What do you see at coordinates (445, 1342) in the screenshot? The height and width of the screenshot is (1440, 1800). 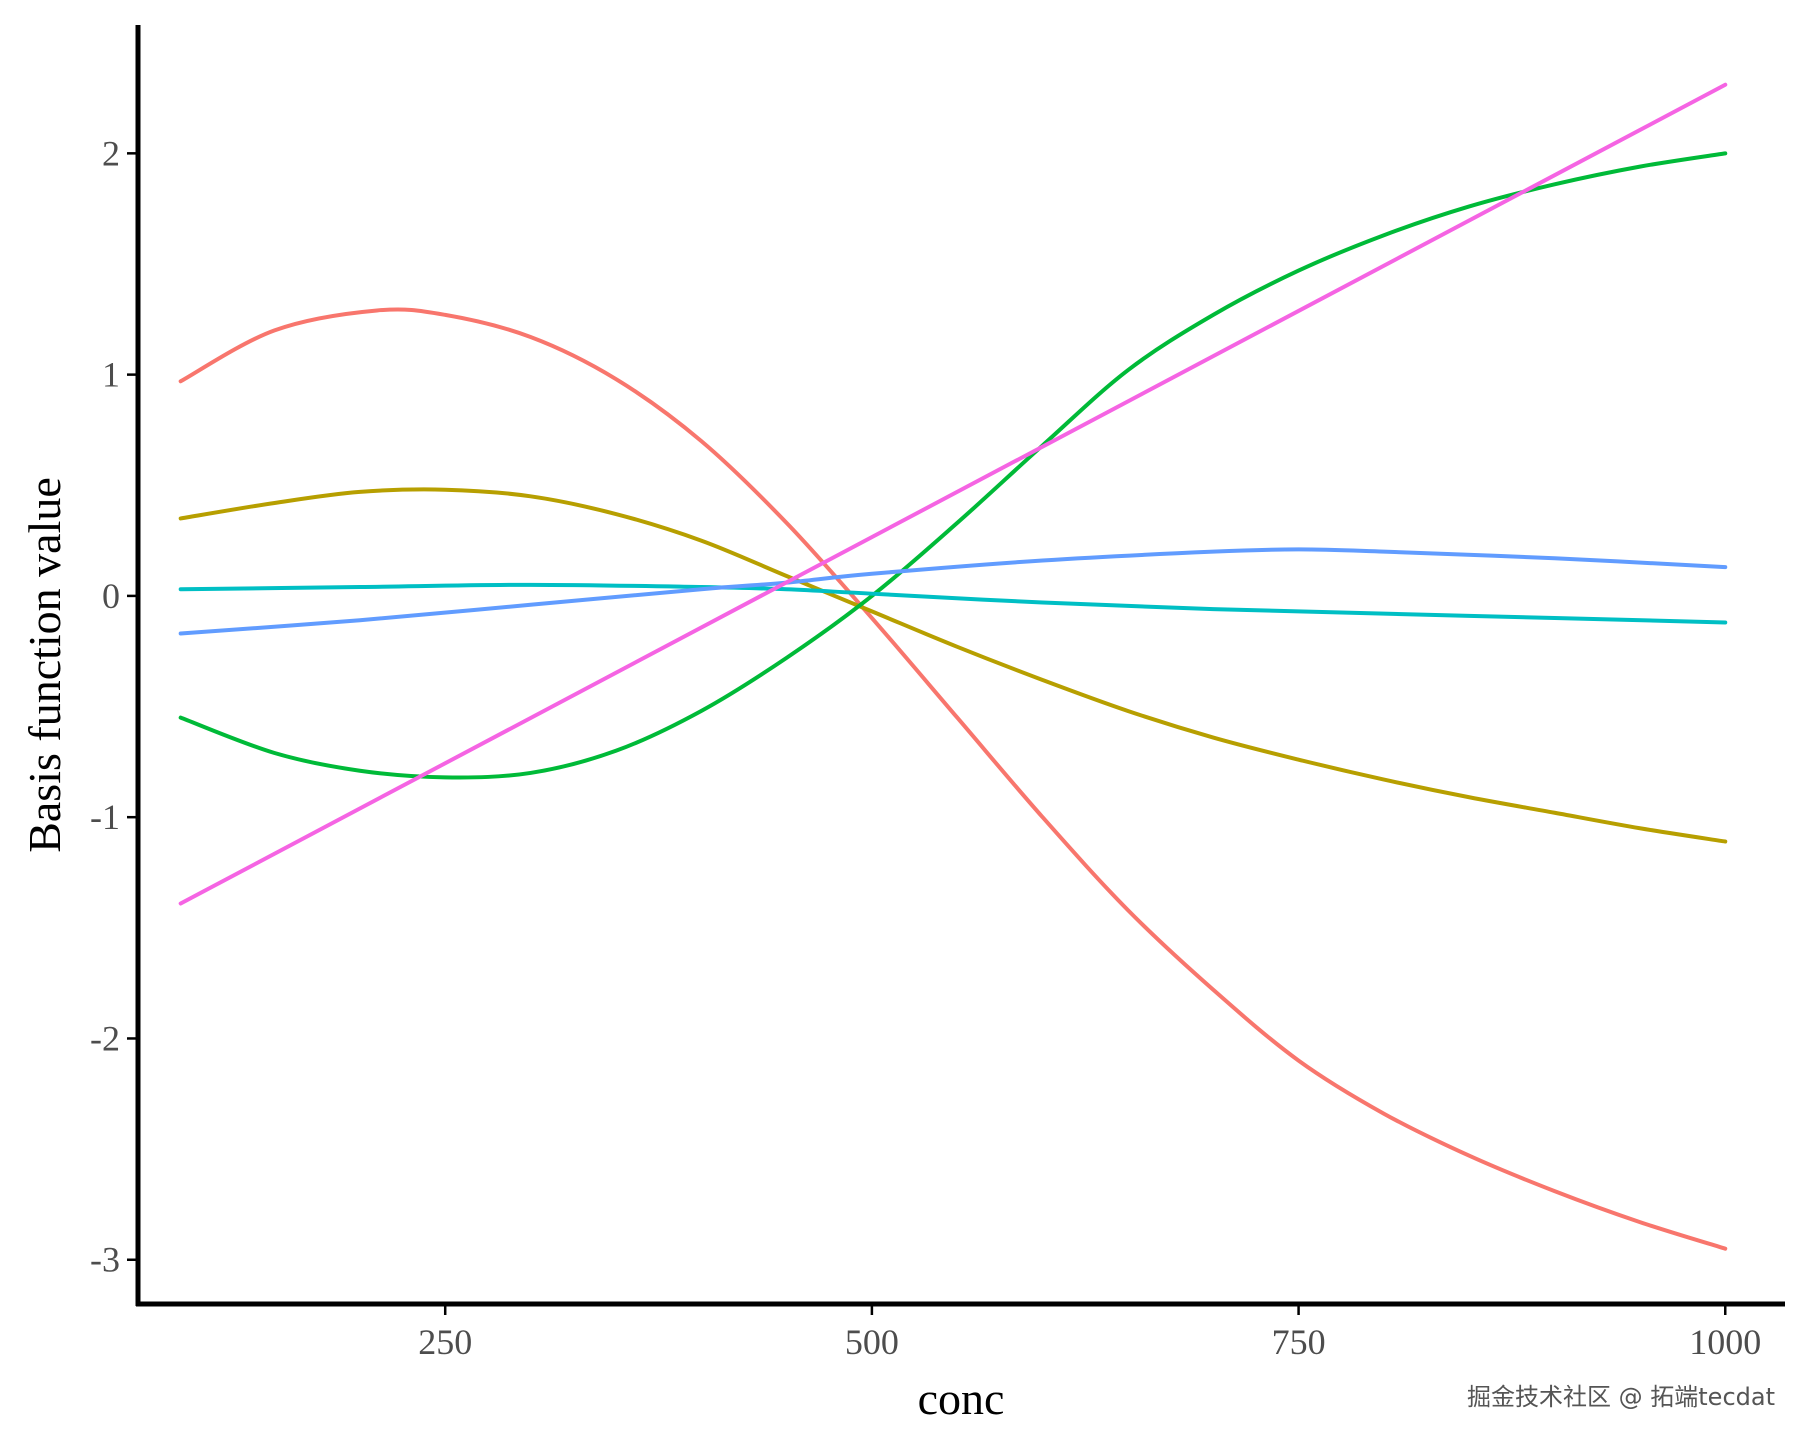 I see `x-tick-label: 250` at bounding box center [445, 1342].